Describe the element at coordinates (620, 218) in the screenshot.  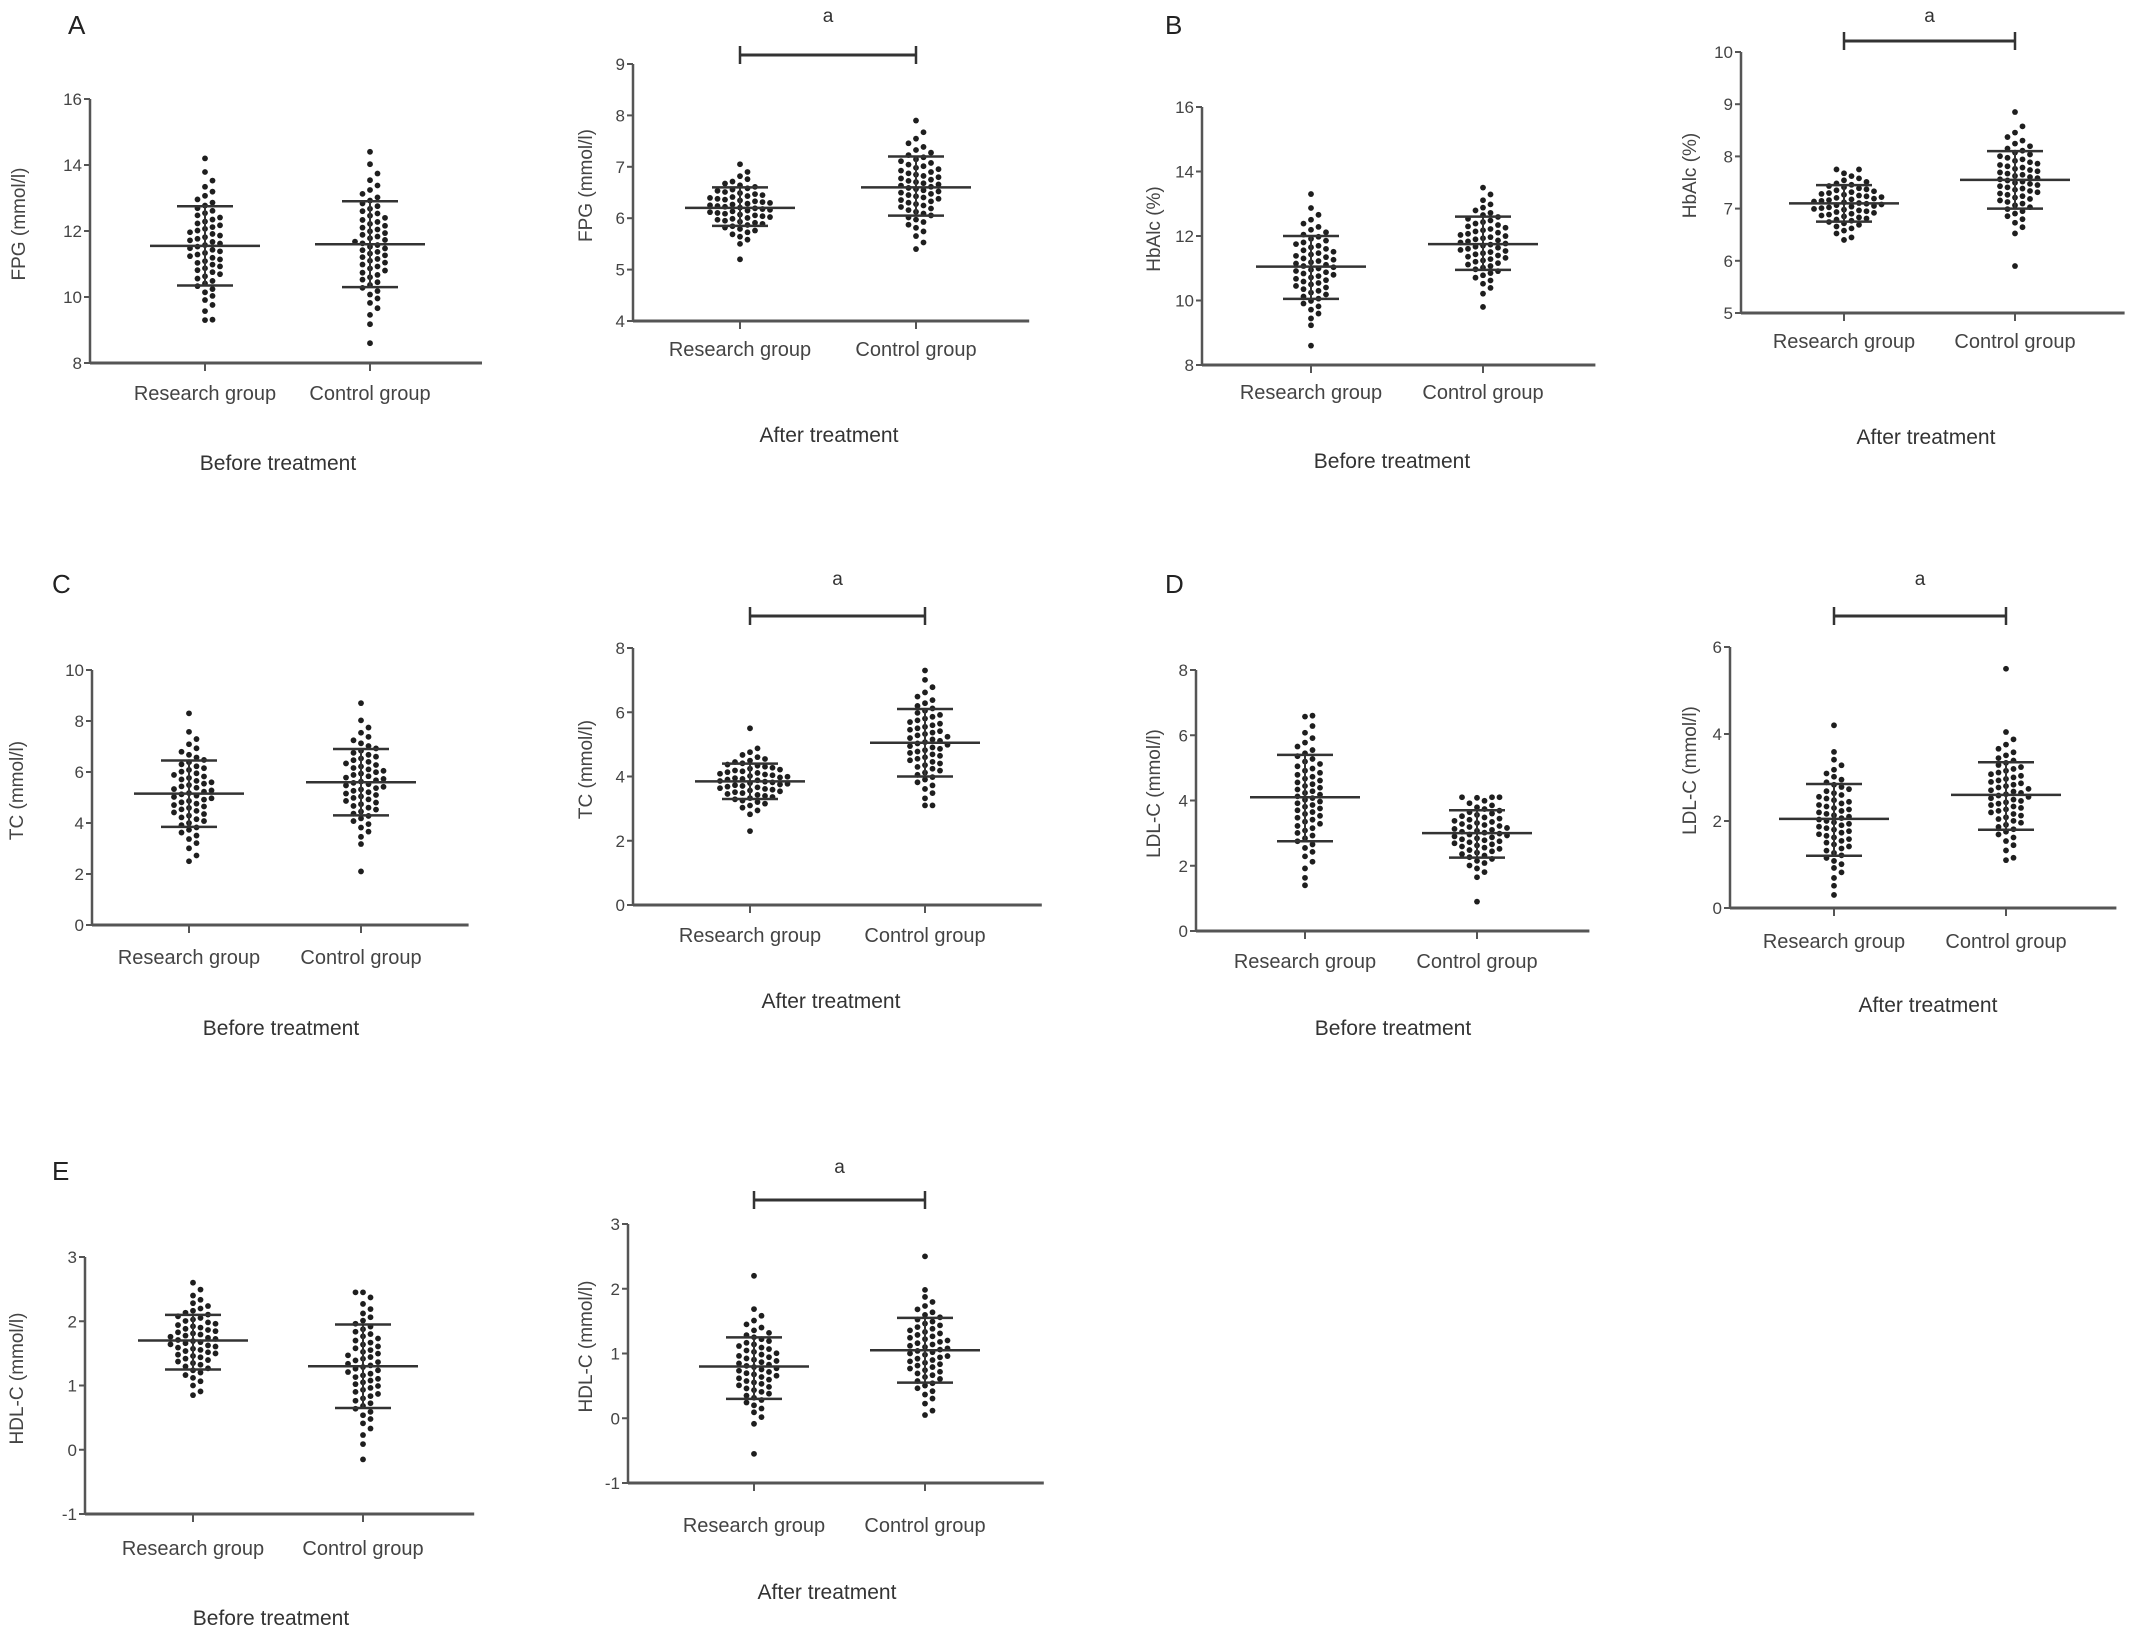
I see `y-tick-label: 6` at that location.